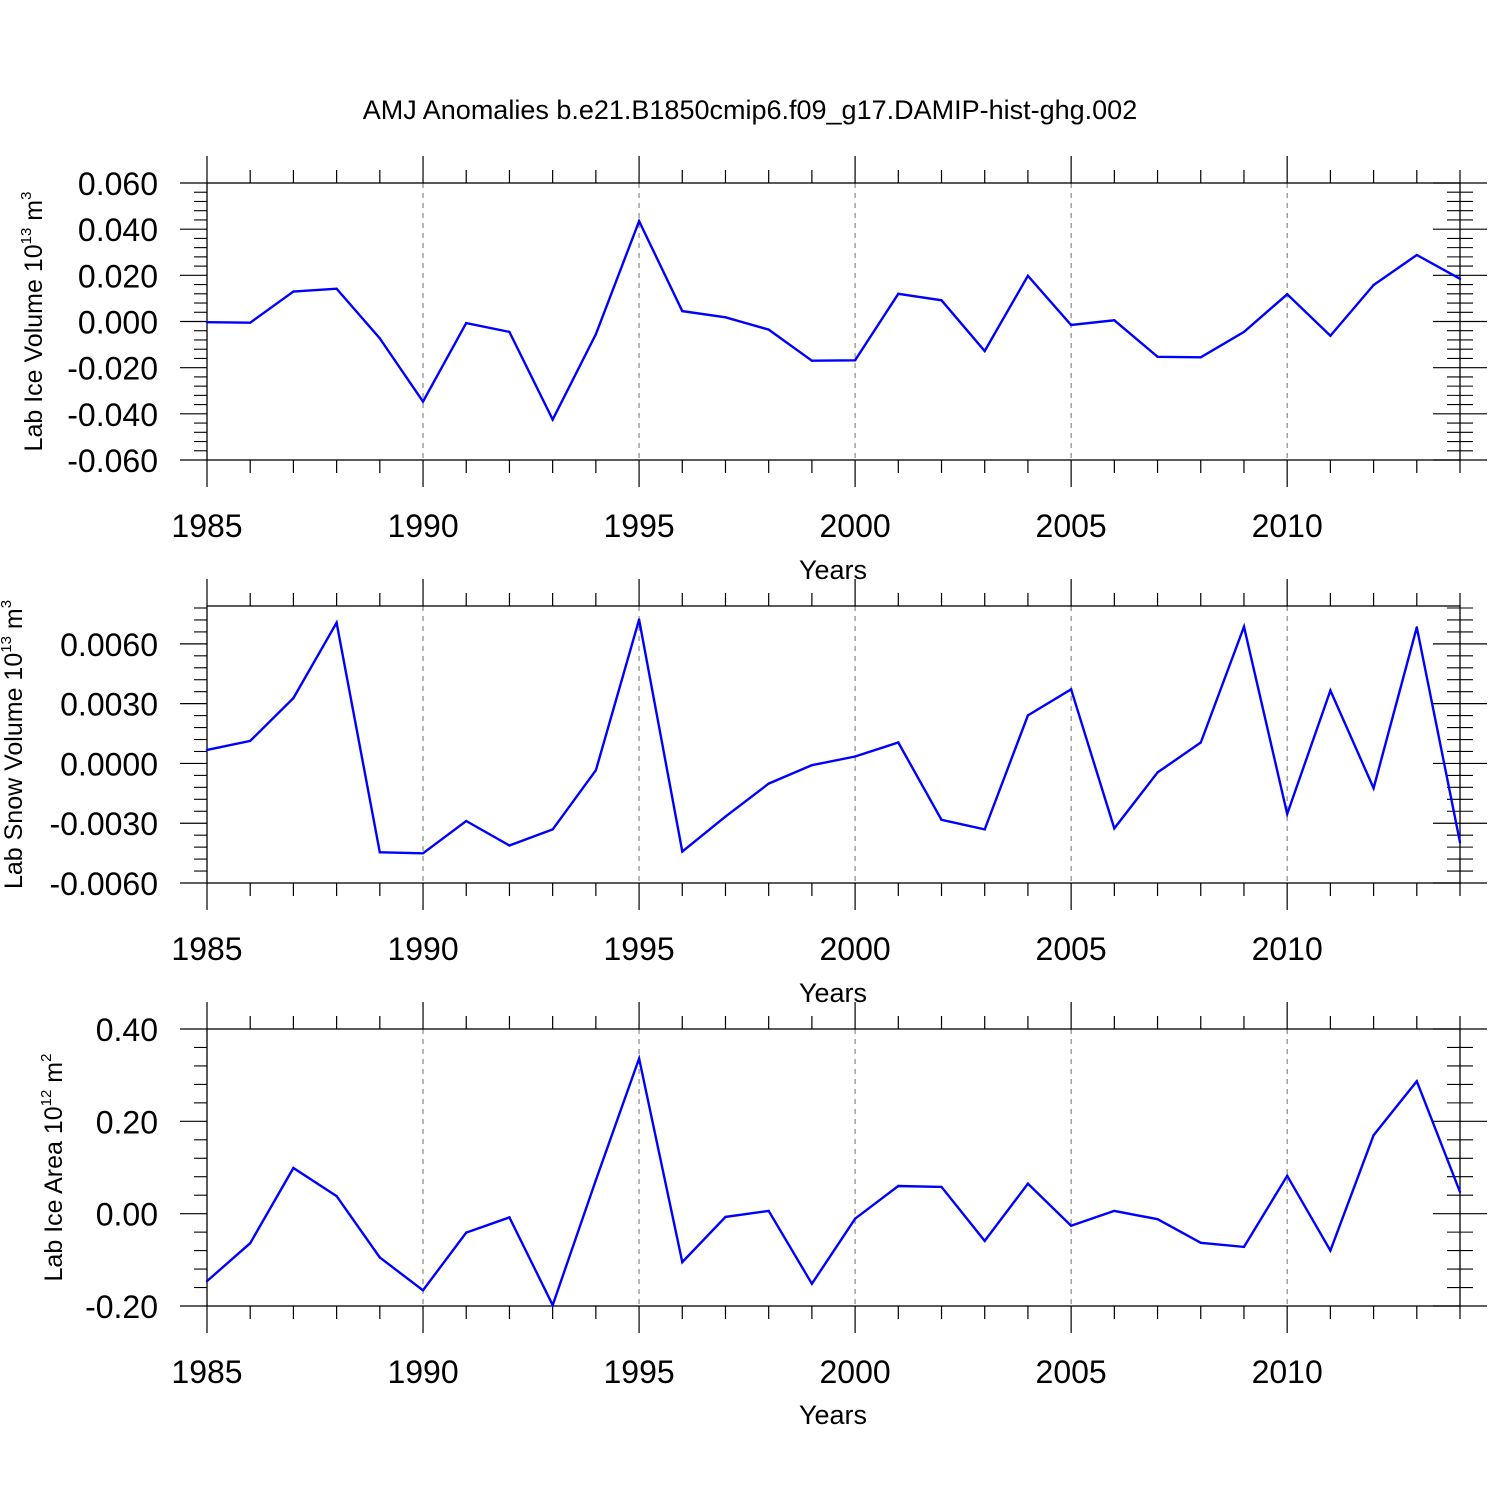 Image resolution: width=1500 pixels, height=1500 pixels. What do you see at coordinates (103, 824) in the screenshot?
I see `y-tick-label: -0.0030` at bounding box center [103, 824].